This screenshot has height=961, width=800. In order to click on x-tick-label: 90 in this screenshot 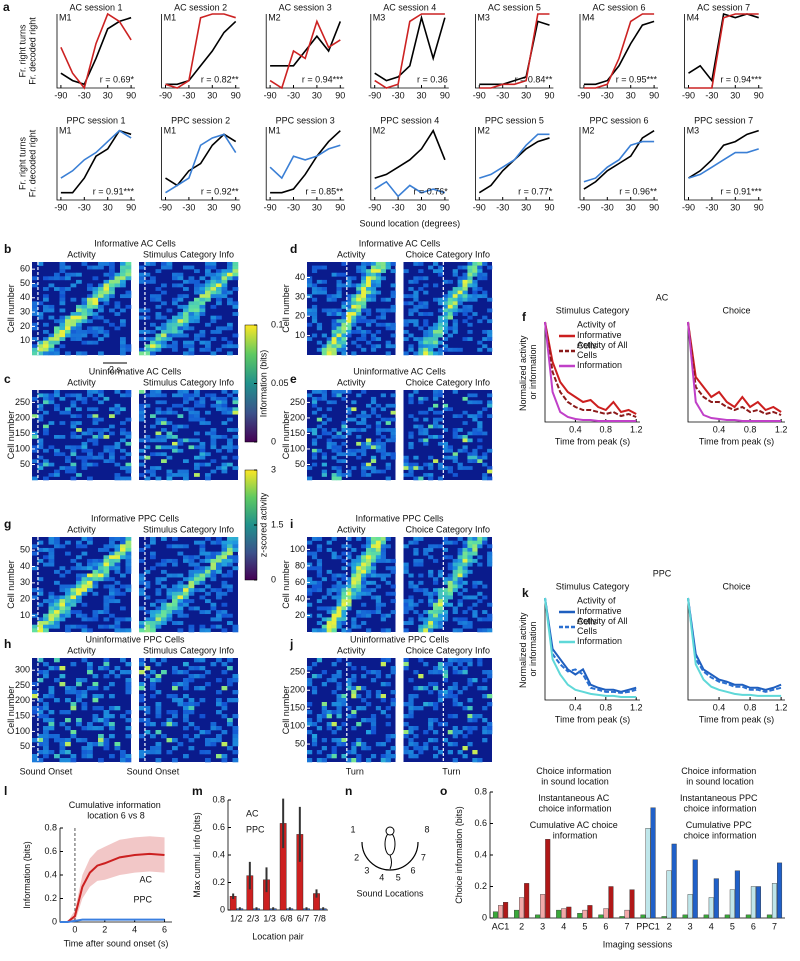, I will do `click(131, 95)`.